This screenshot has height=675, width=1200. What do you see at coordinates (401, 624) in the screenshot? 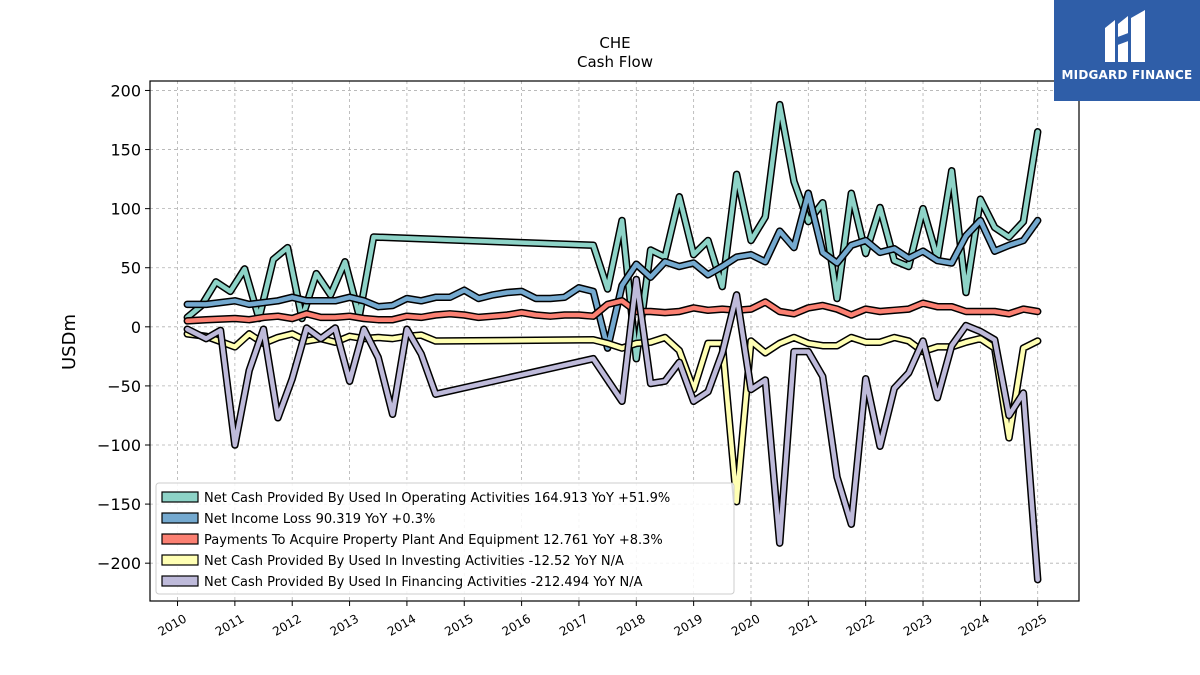
I see `x-tick-label: 2014` at bounding box center [401, 624].